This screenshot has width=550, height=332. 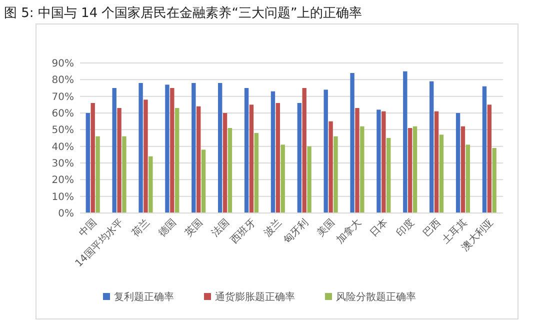 What do you see at coordinates (432, 228) in the screenshot?
I see `x-tick-label: 巴西` at bounding box center [432, 228].